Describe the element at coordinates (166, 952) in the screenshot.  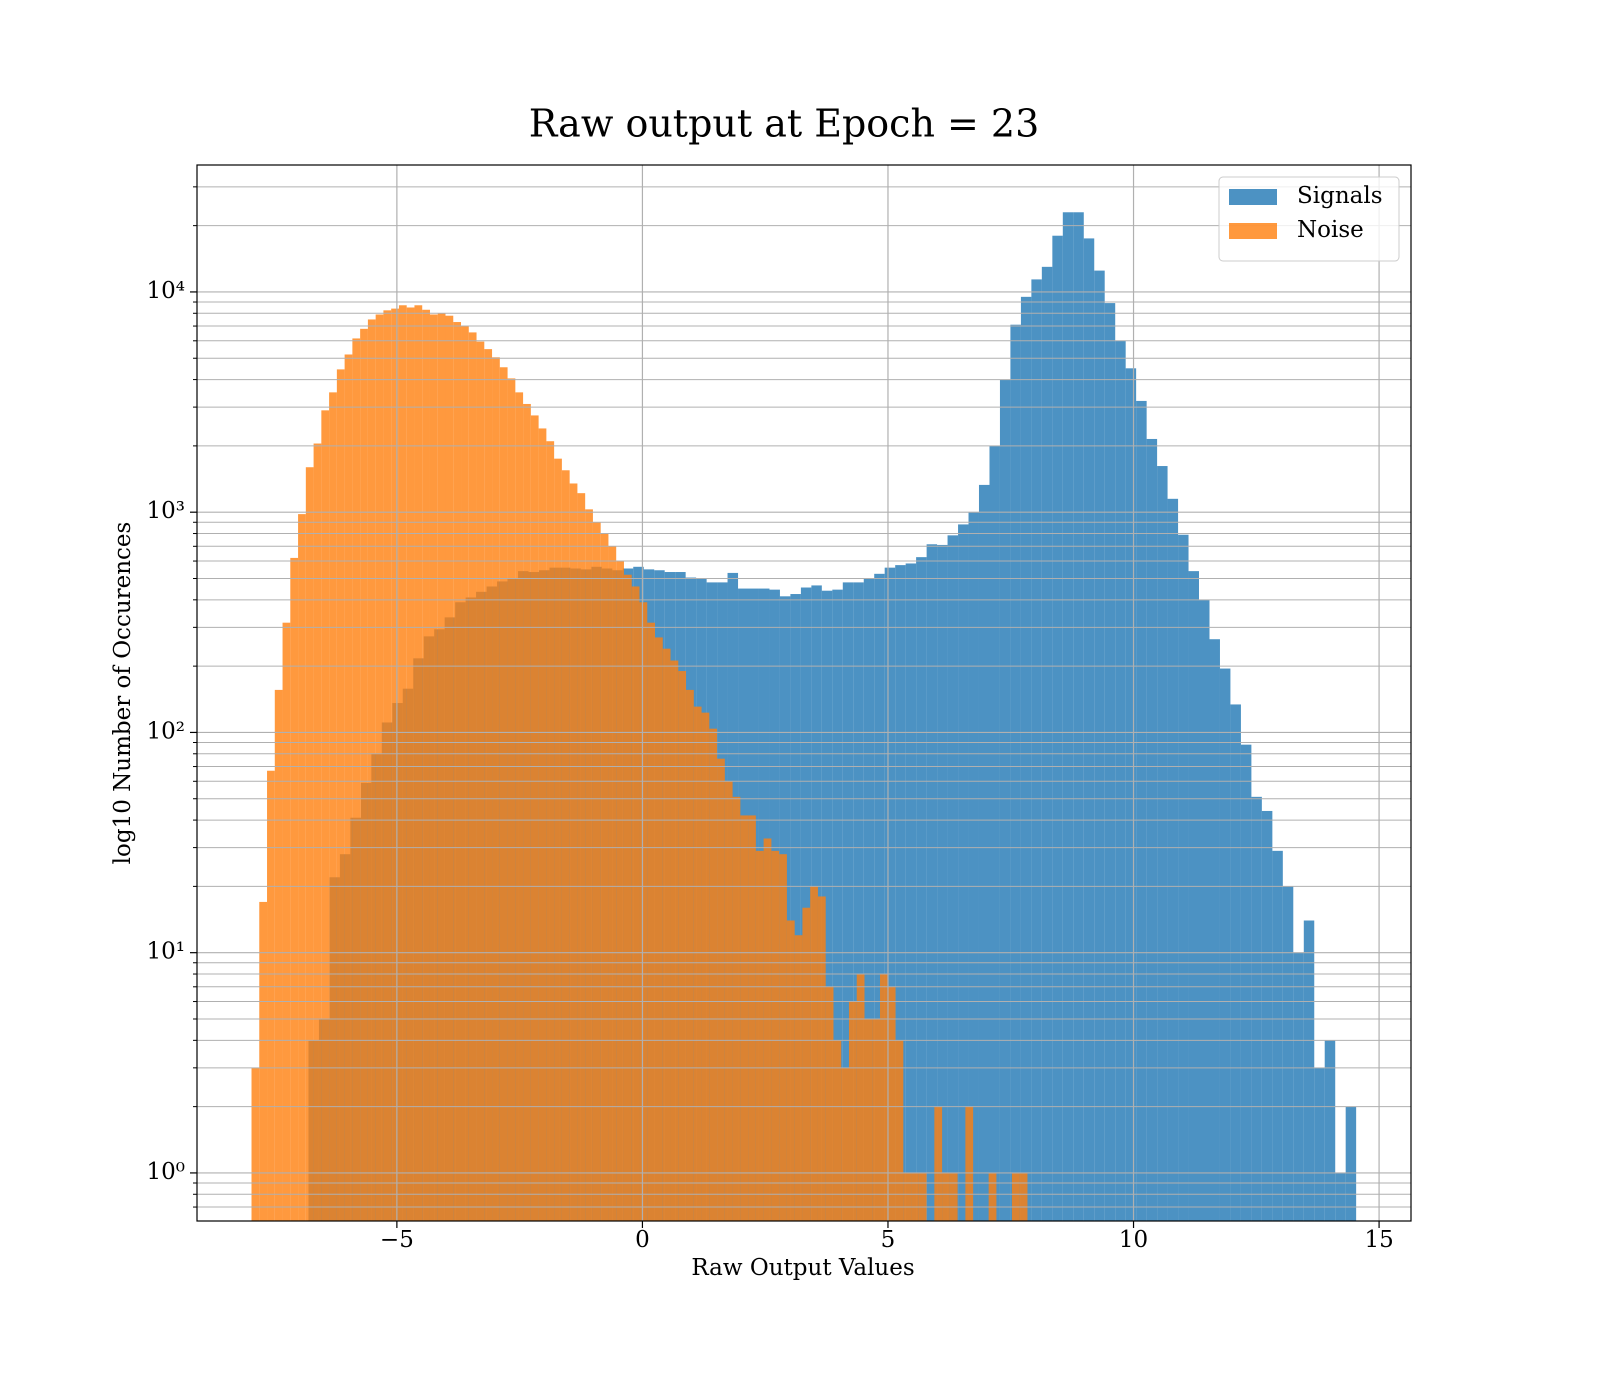
I see `y-tick-label: 10¹` at that location.